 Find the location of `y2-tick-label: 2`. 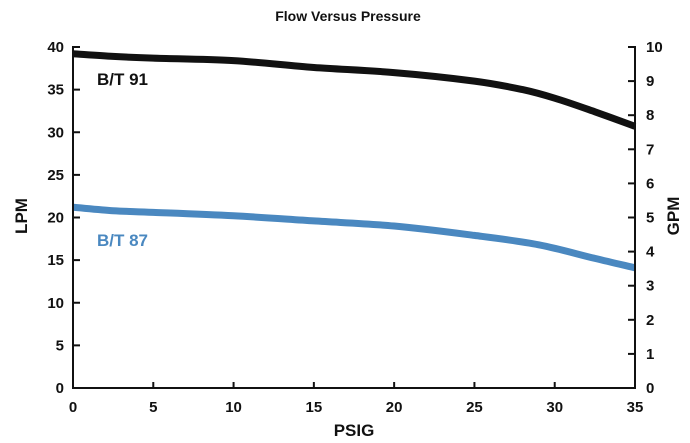

y2-tick-label: 2 is located at coordinates (650, 320).